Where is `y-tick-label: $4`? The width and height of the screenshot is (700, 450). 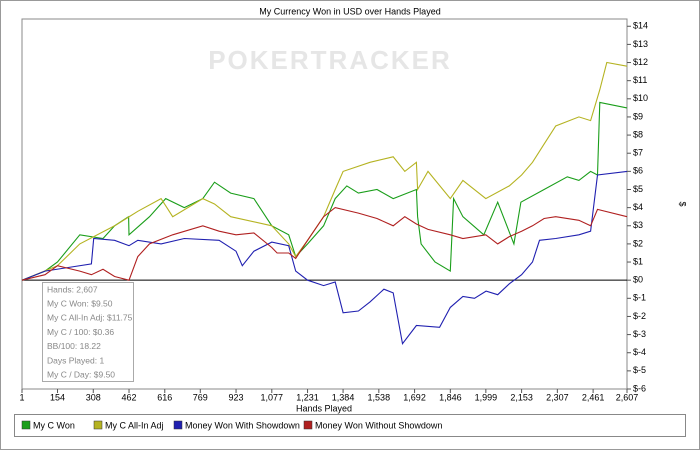 y-tick-label: $4 is located at coordinates (638, 207).